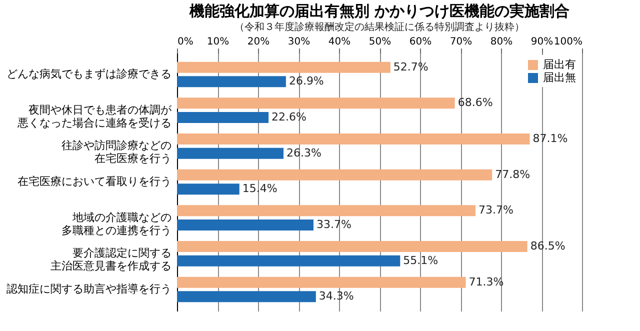  Describe the element at coordinates (304, 153) in the screenshot. I see `data-label: 26.3%` at that location.